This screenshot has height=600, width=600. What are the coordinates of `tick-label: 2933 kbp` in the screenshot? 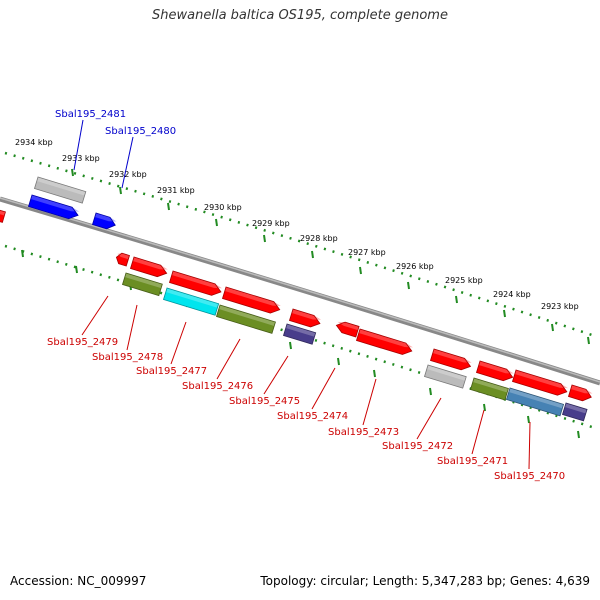 It's located at (81, 158).